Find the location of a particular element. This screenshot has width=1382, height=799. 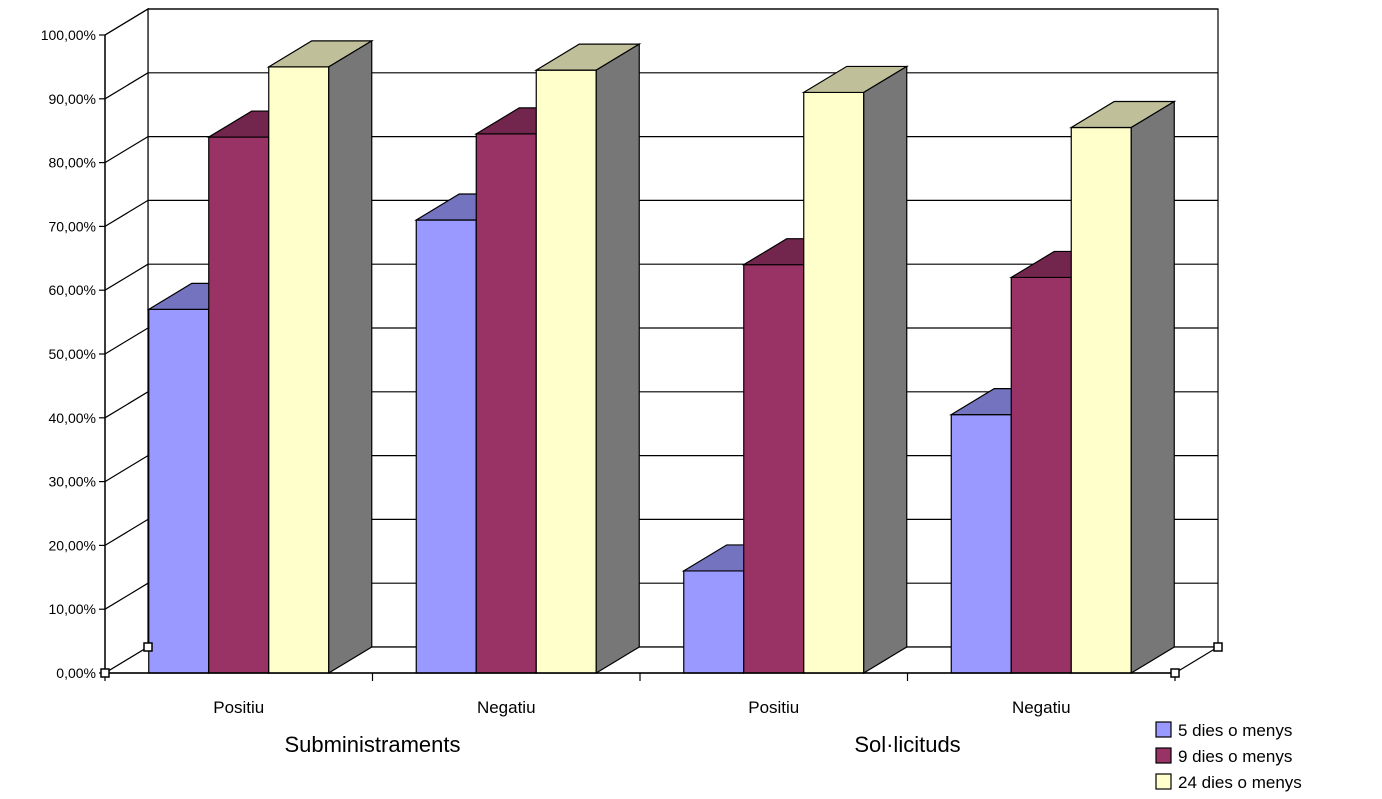

x-axis-tick-labels: Positiu Negatiu Positiu Negatiu is located at coordinates (641, 707).